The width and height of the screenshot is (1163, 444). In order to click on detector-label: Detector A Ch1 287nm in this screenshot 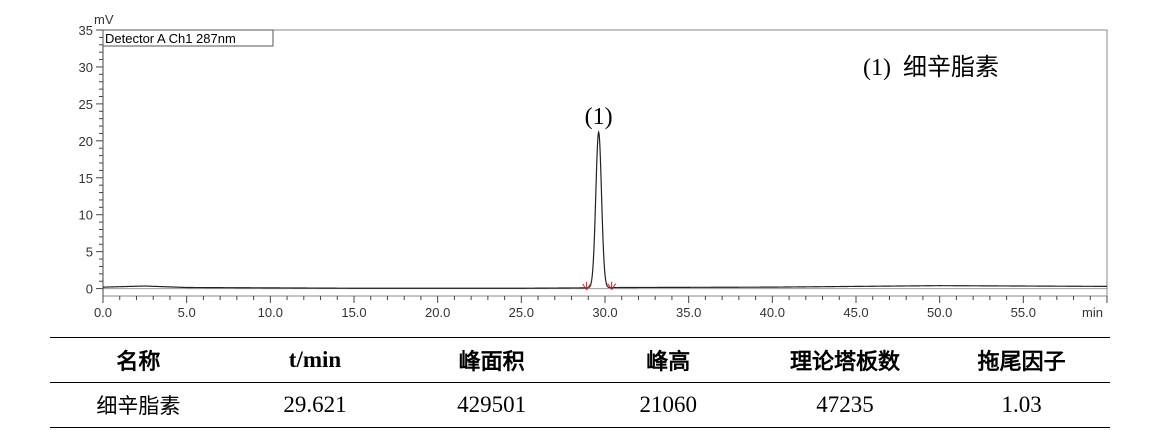, I will do `click(170, 38)`.